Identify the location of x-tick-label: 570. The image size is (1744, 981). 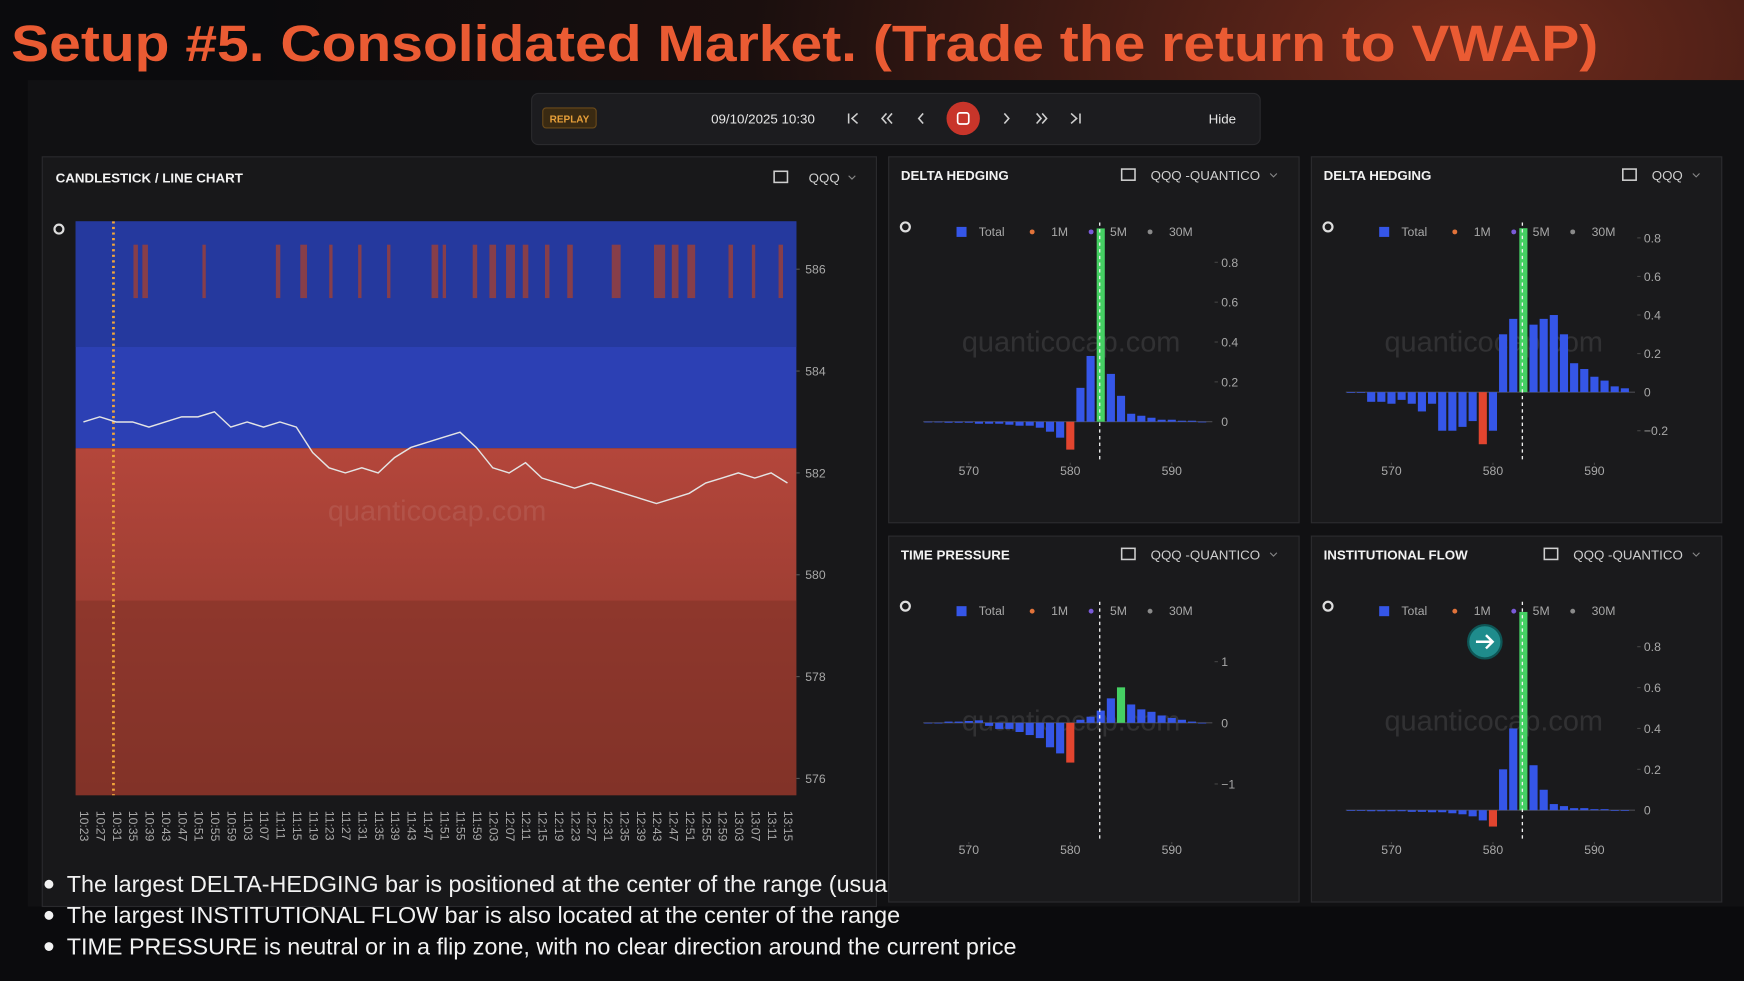
(969, 471).